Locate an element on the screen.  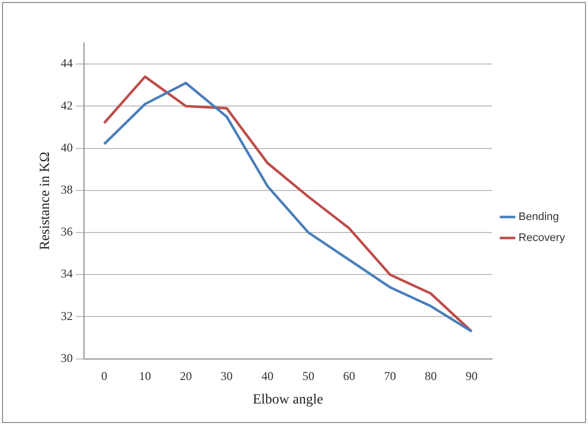
legend-label: Recovery is located at coordinates (542, 238).